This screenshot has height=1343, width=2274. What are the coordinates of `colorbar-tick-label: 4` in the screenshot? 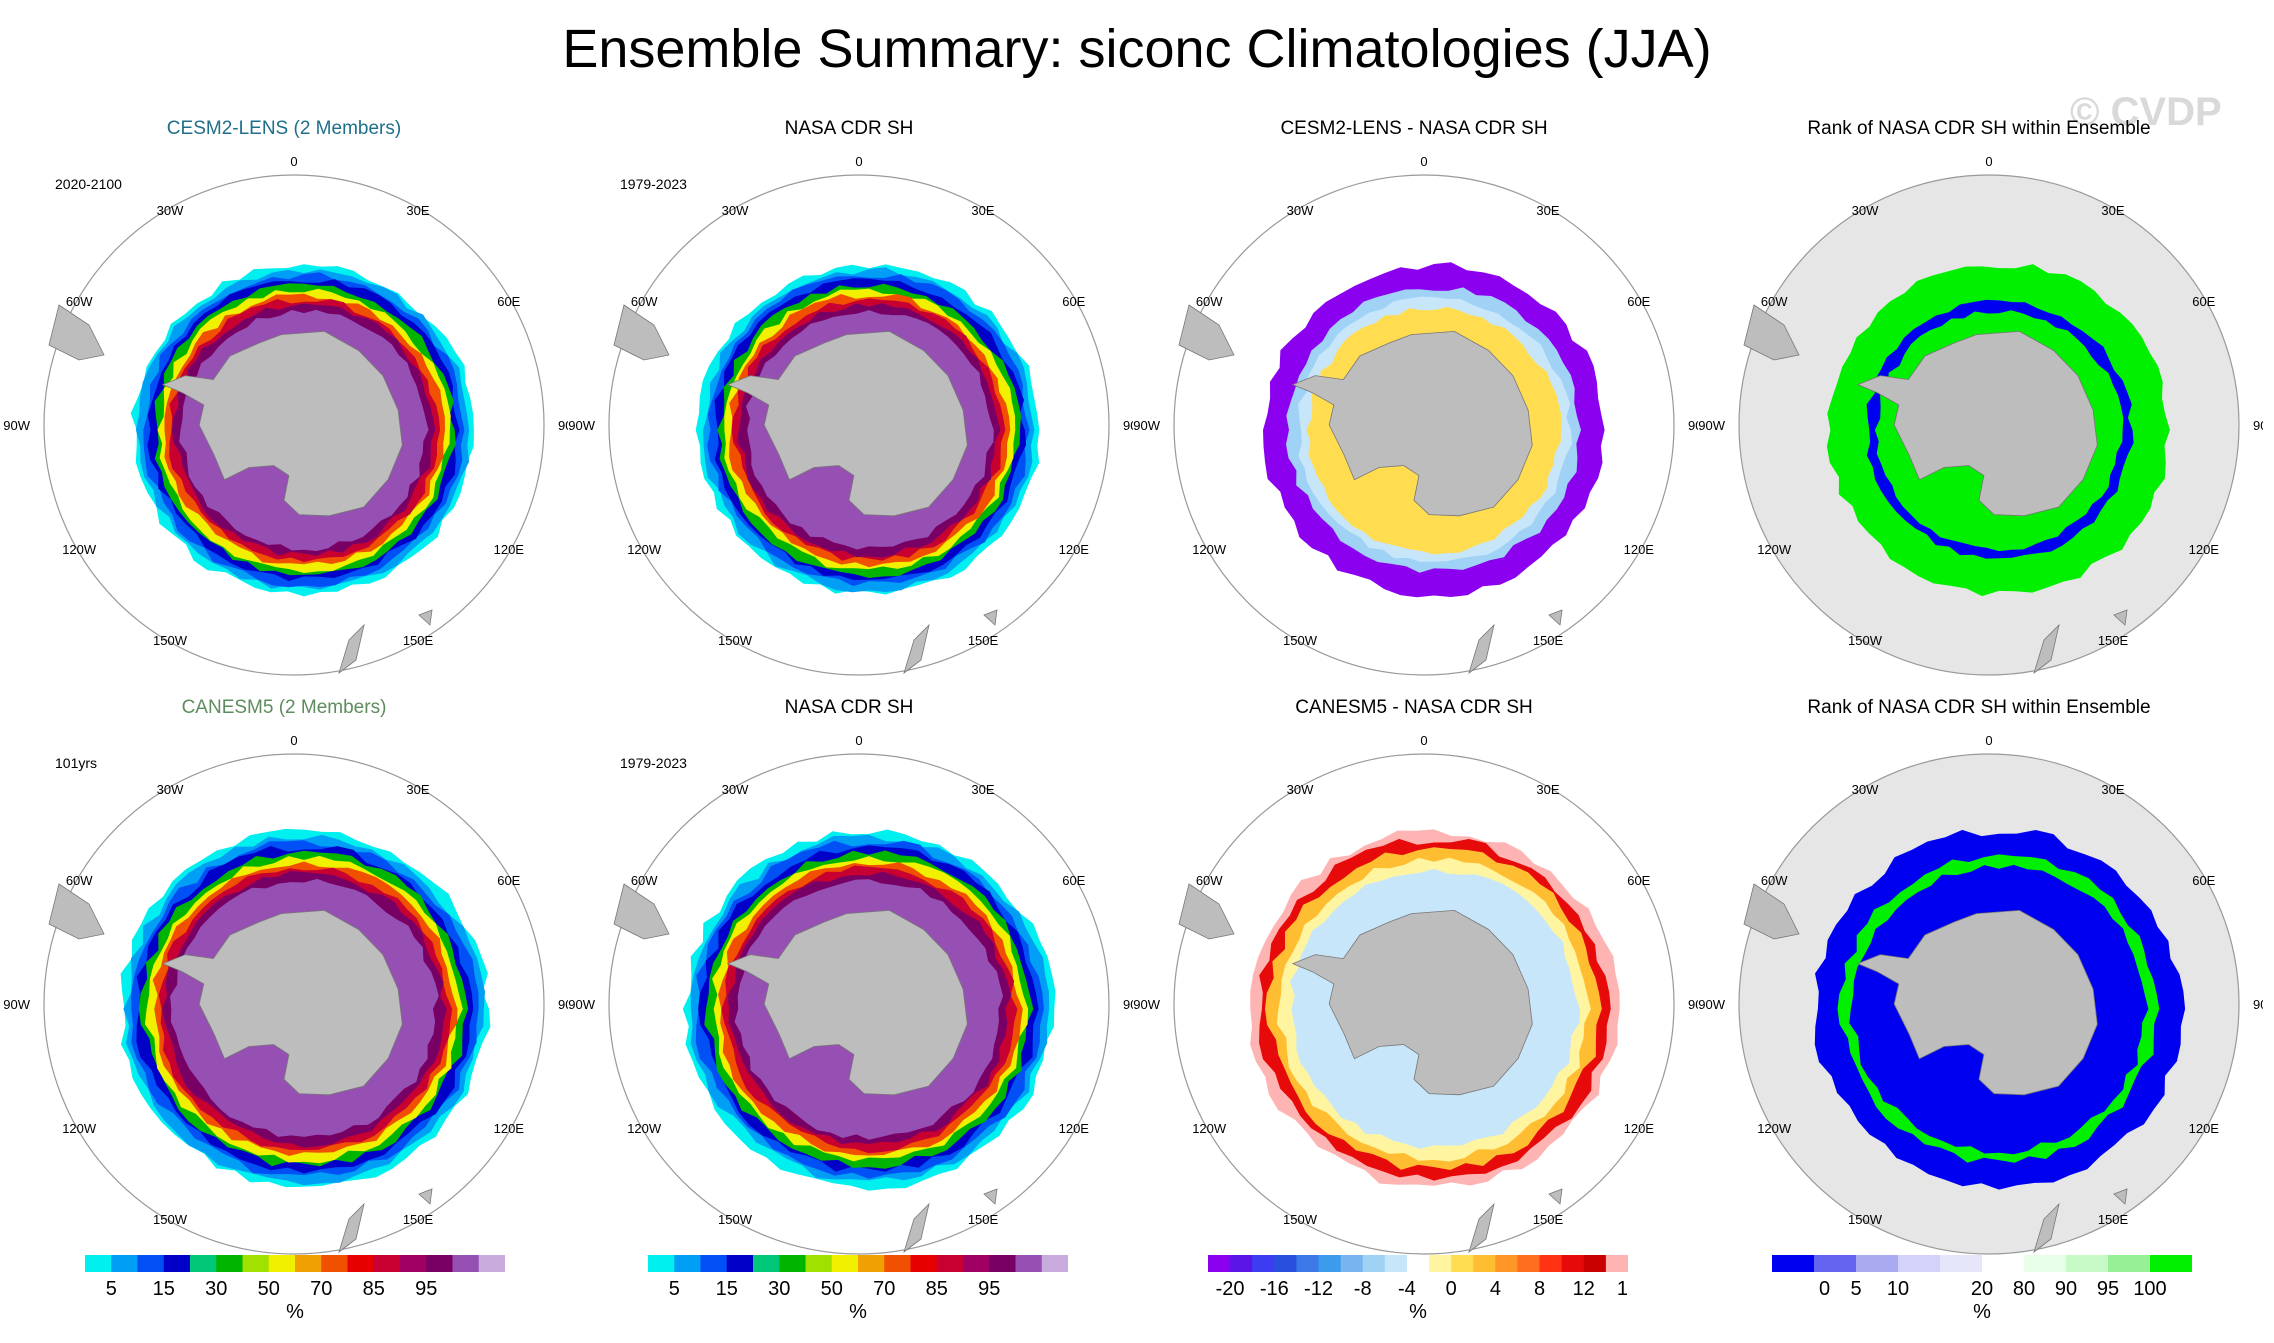 It's located at (1495, 1289).